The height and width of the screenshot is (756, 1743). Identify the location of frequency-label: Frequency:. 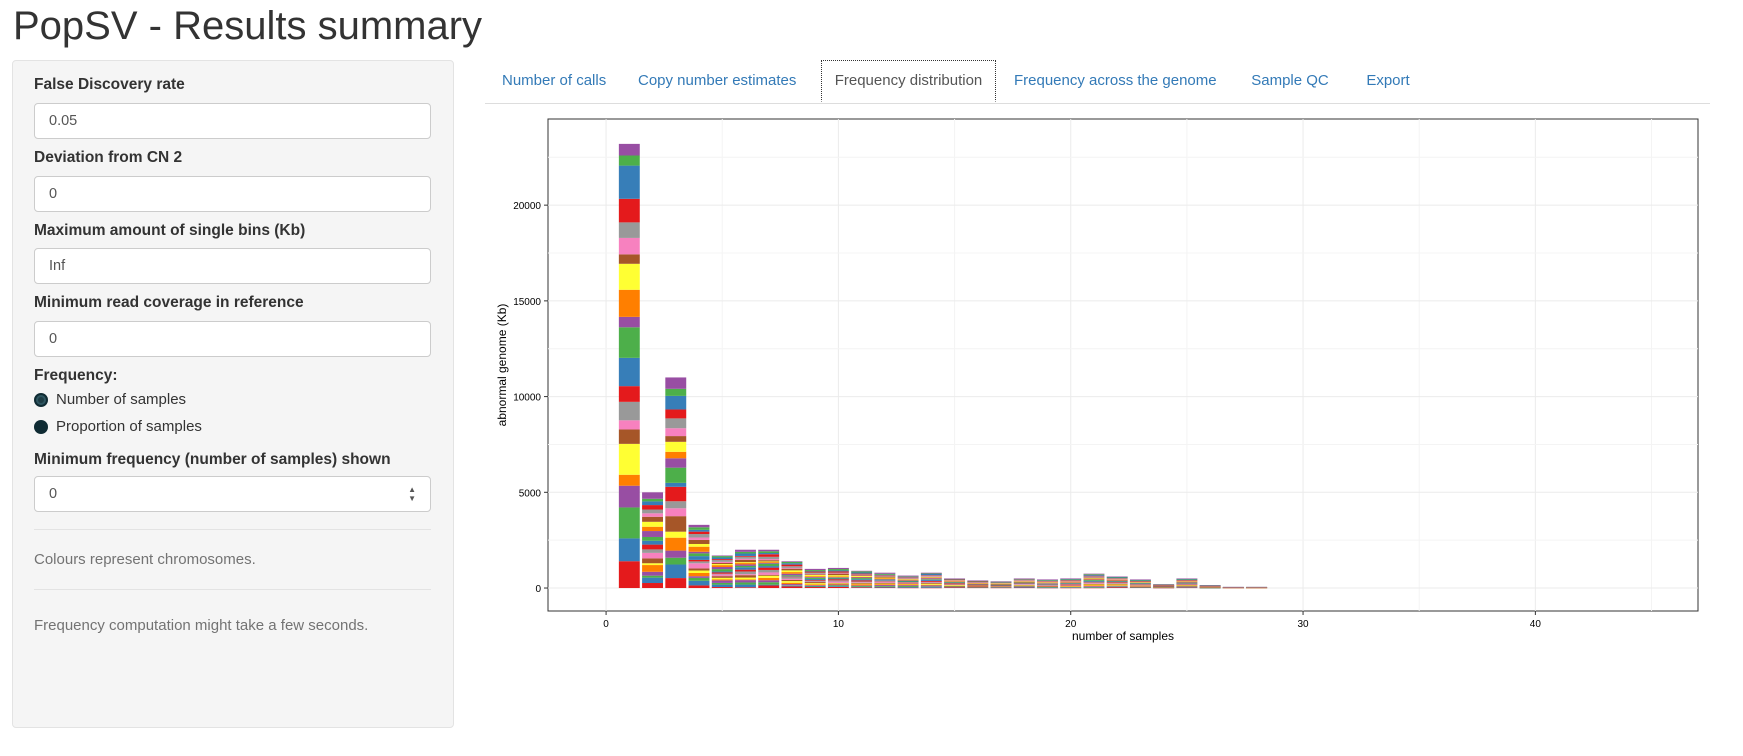
(76, 375).